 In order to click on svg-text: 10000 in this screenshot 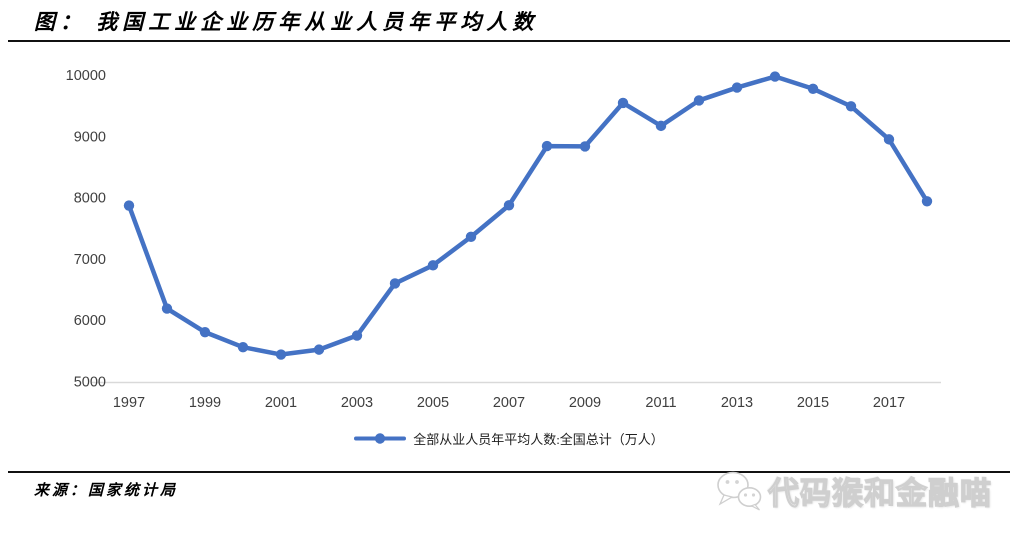, I will do `click(86, 76)`.